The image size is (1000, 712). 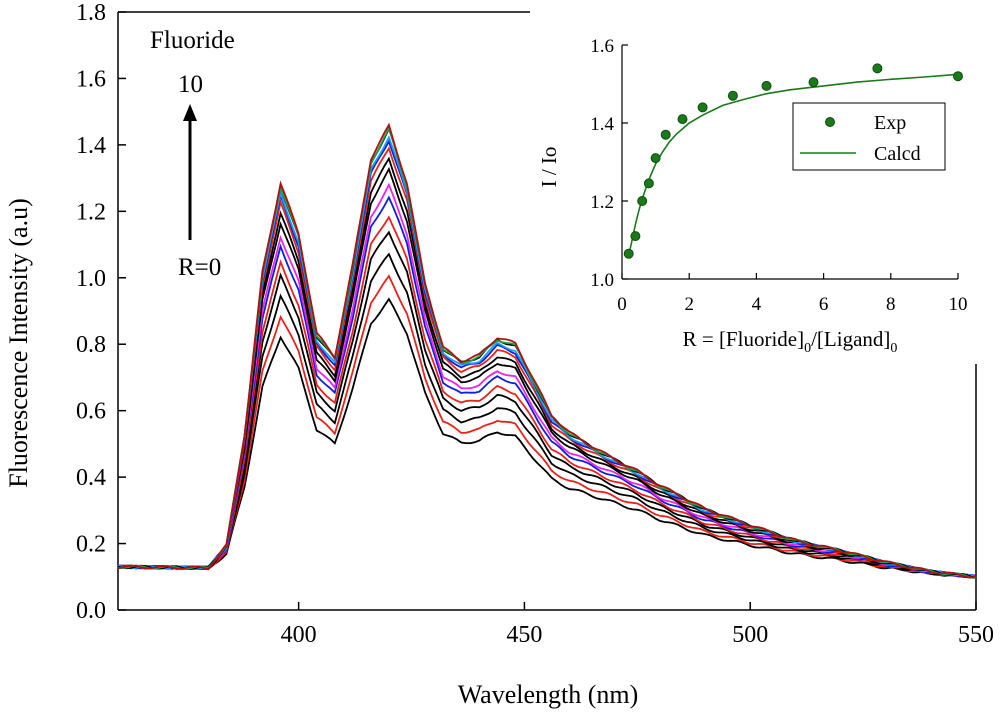 I want to click on main-x-axis-label: Wavelength (nm), so click(x=548, y=694).